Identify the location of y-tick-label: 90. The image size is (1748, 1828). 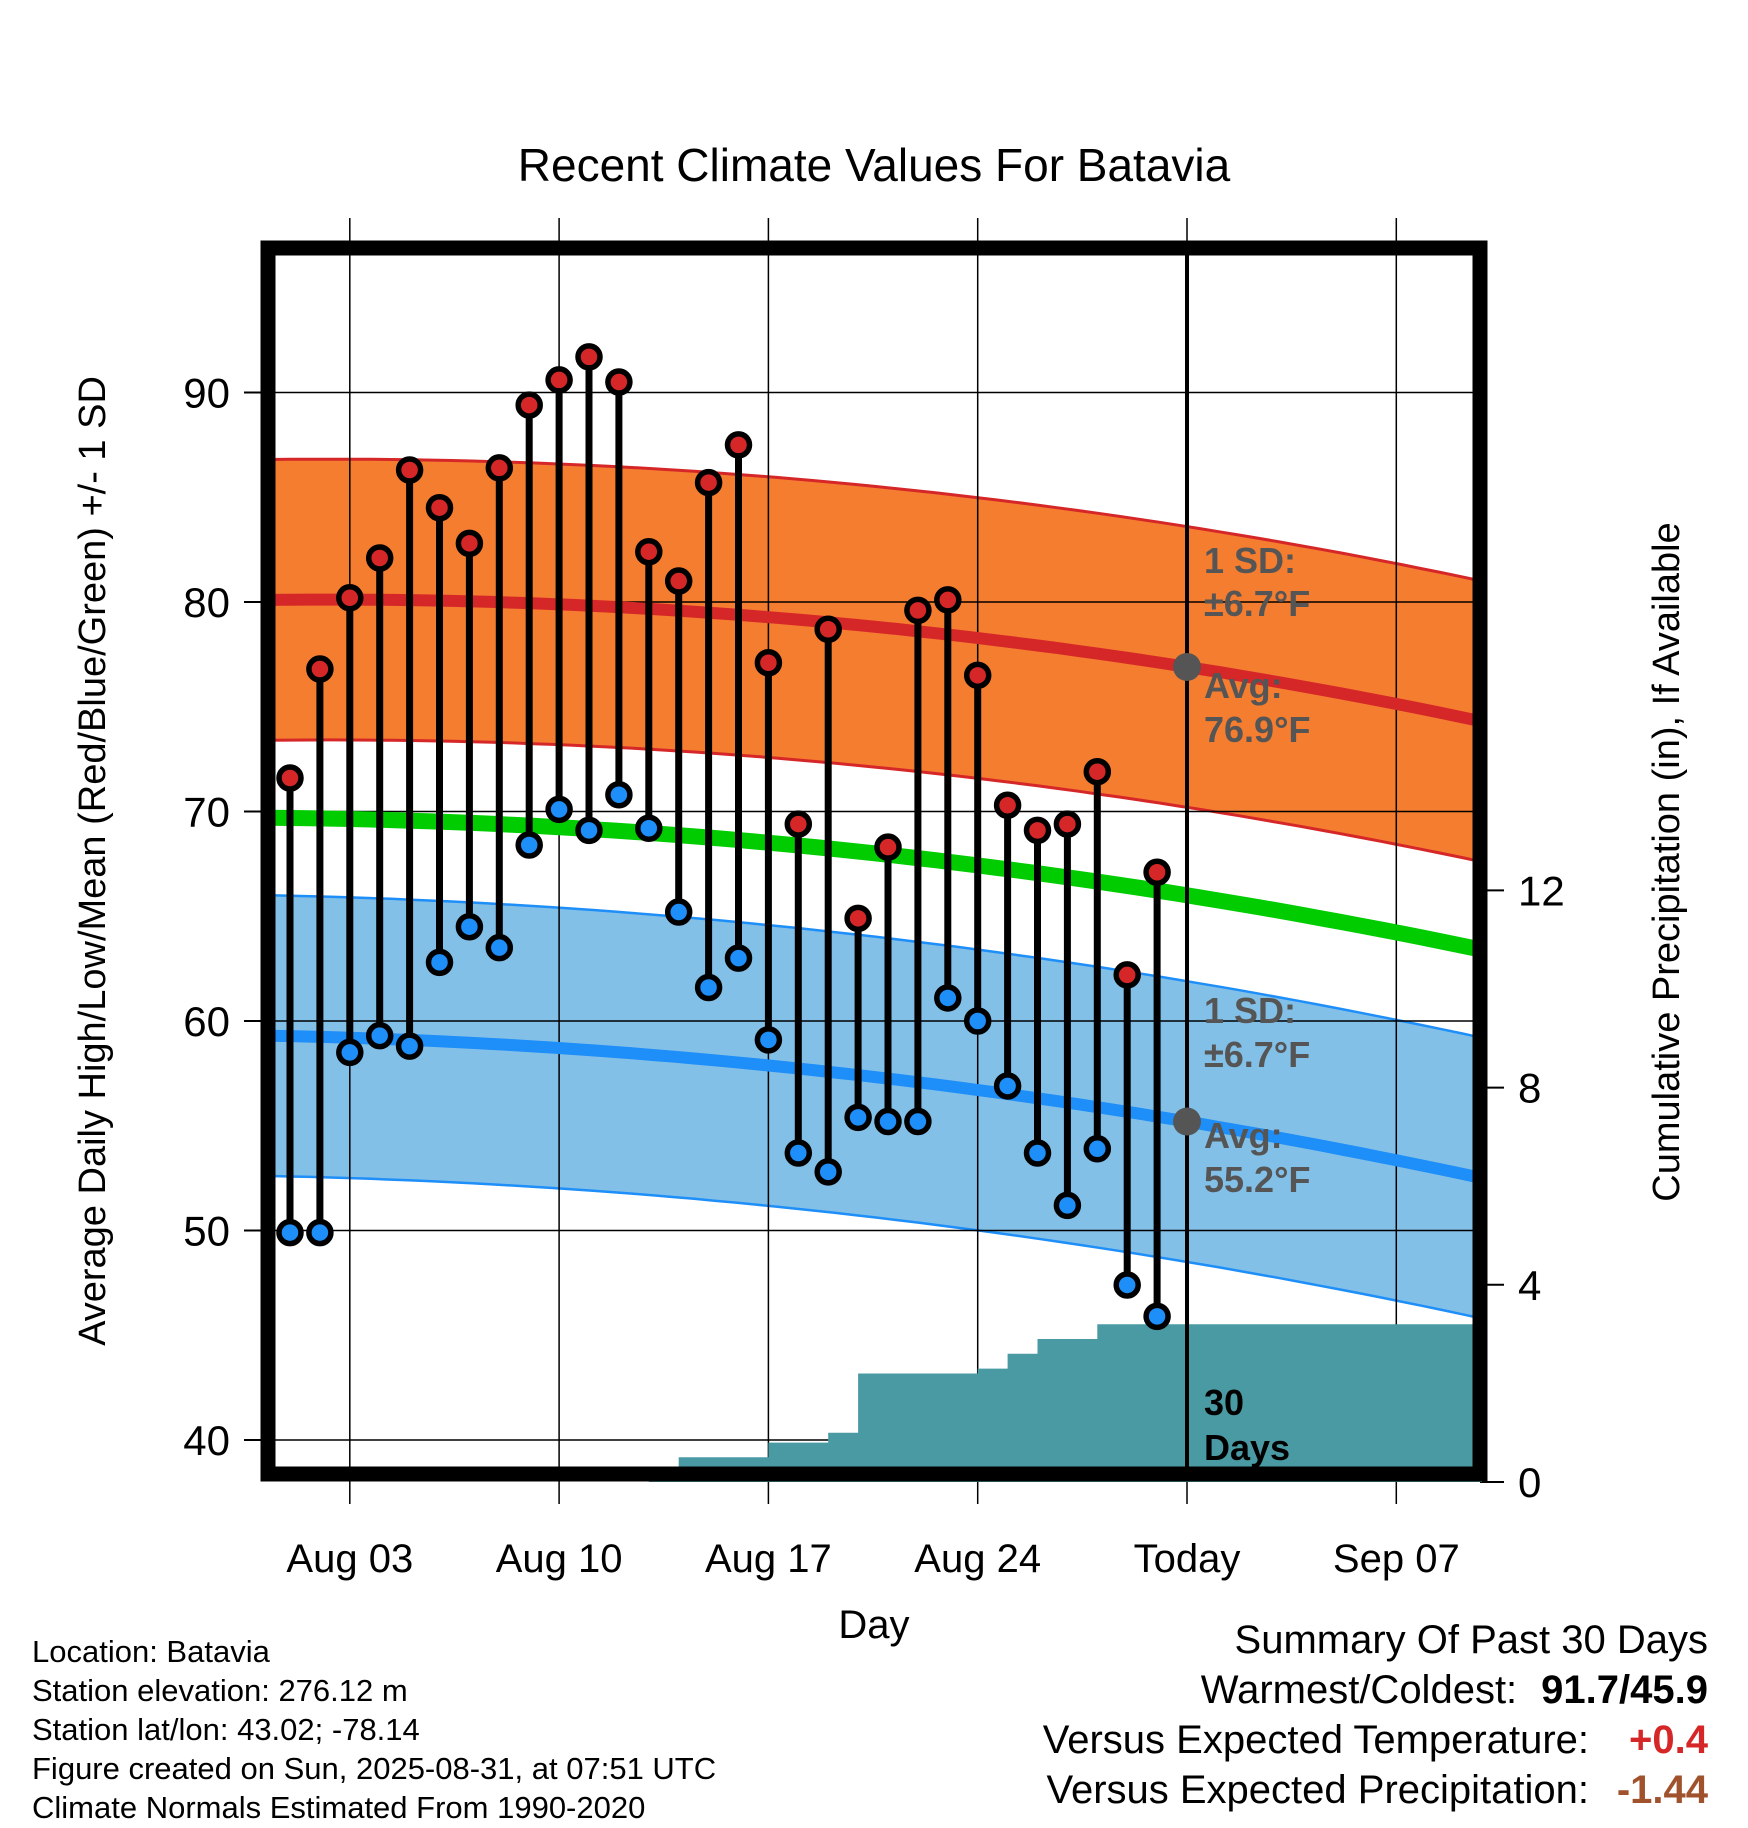
(206, 393).